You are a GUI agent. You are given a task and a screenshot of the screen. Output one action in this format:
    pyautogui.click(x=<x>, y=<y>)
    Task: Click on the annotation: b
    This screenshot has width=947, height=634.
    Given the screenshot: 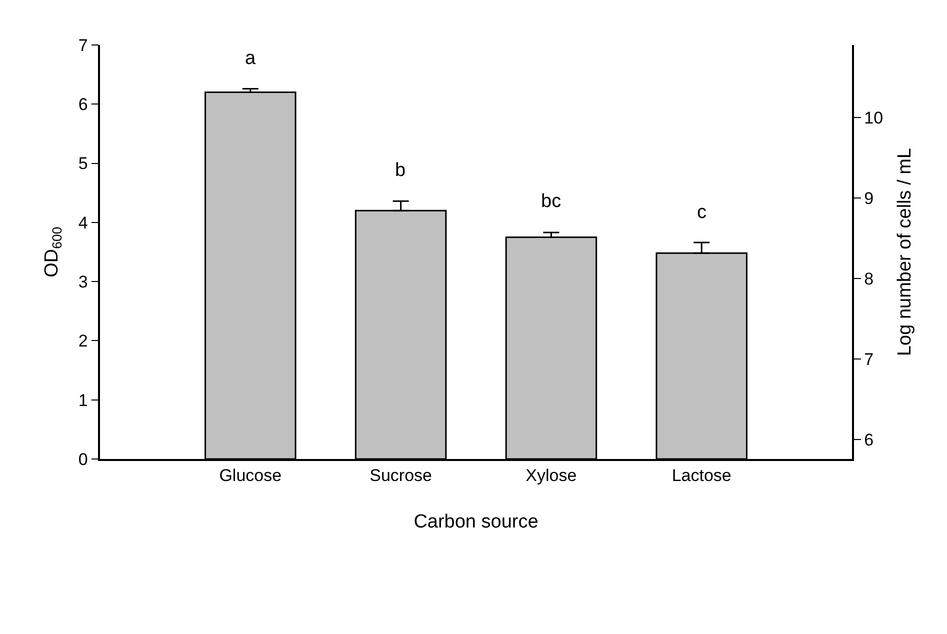 What is the action you would take?
    pyautogui.click(x=400, y=170)
    